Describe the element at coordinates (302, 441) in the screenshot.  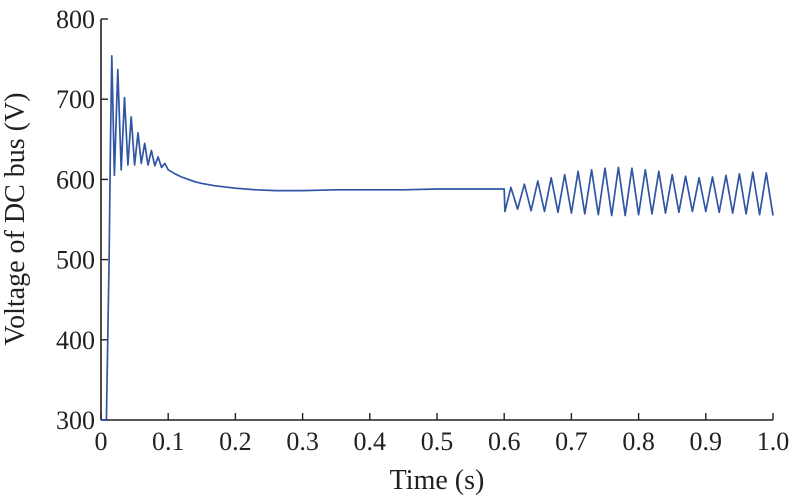
I see `x-tick-label: 0.3` at that location.